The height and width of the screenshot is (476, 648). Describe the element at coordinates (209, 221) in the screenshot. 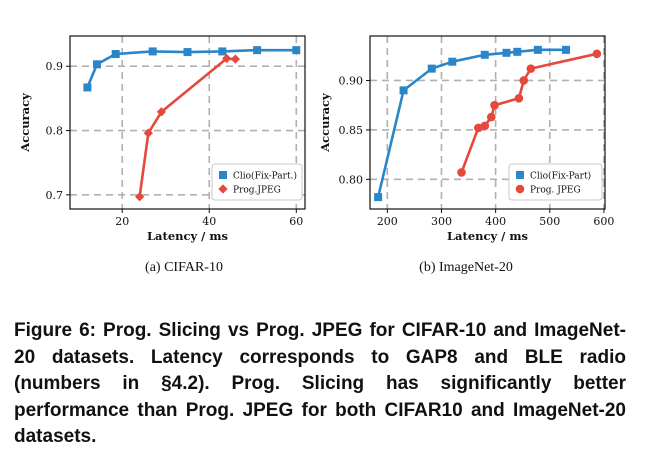

I see `x-tick-label: 40` at that location.